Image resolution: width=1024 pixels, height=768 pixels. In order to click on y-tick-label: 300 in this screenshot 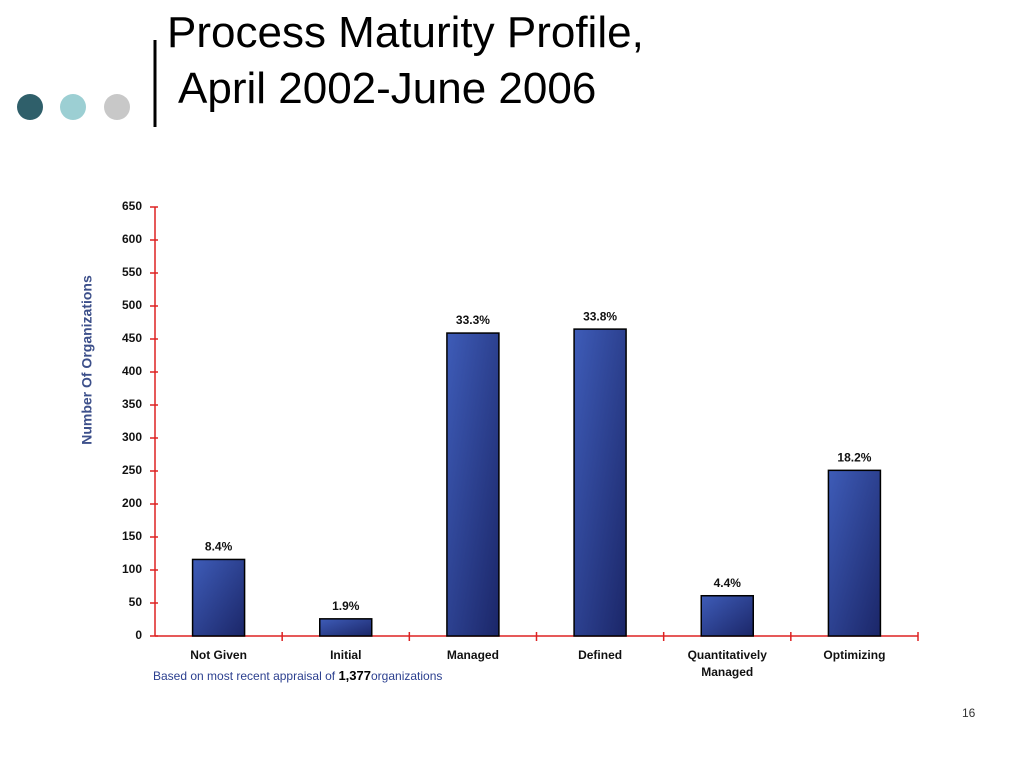, I will do `click(132, 437)`.